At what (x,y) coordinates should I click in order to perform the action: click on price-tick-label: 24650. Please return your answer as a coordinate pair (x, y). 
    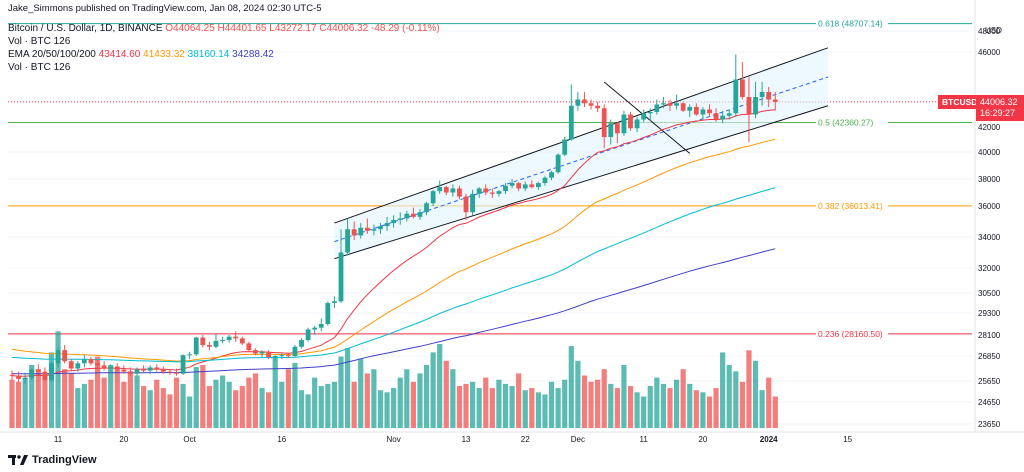
    Looking at the image, I should click on (989, 402).